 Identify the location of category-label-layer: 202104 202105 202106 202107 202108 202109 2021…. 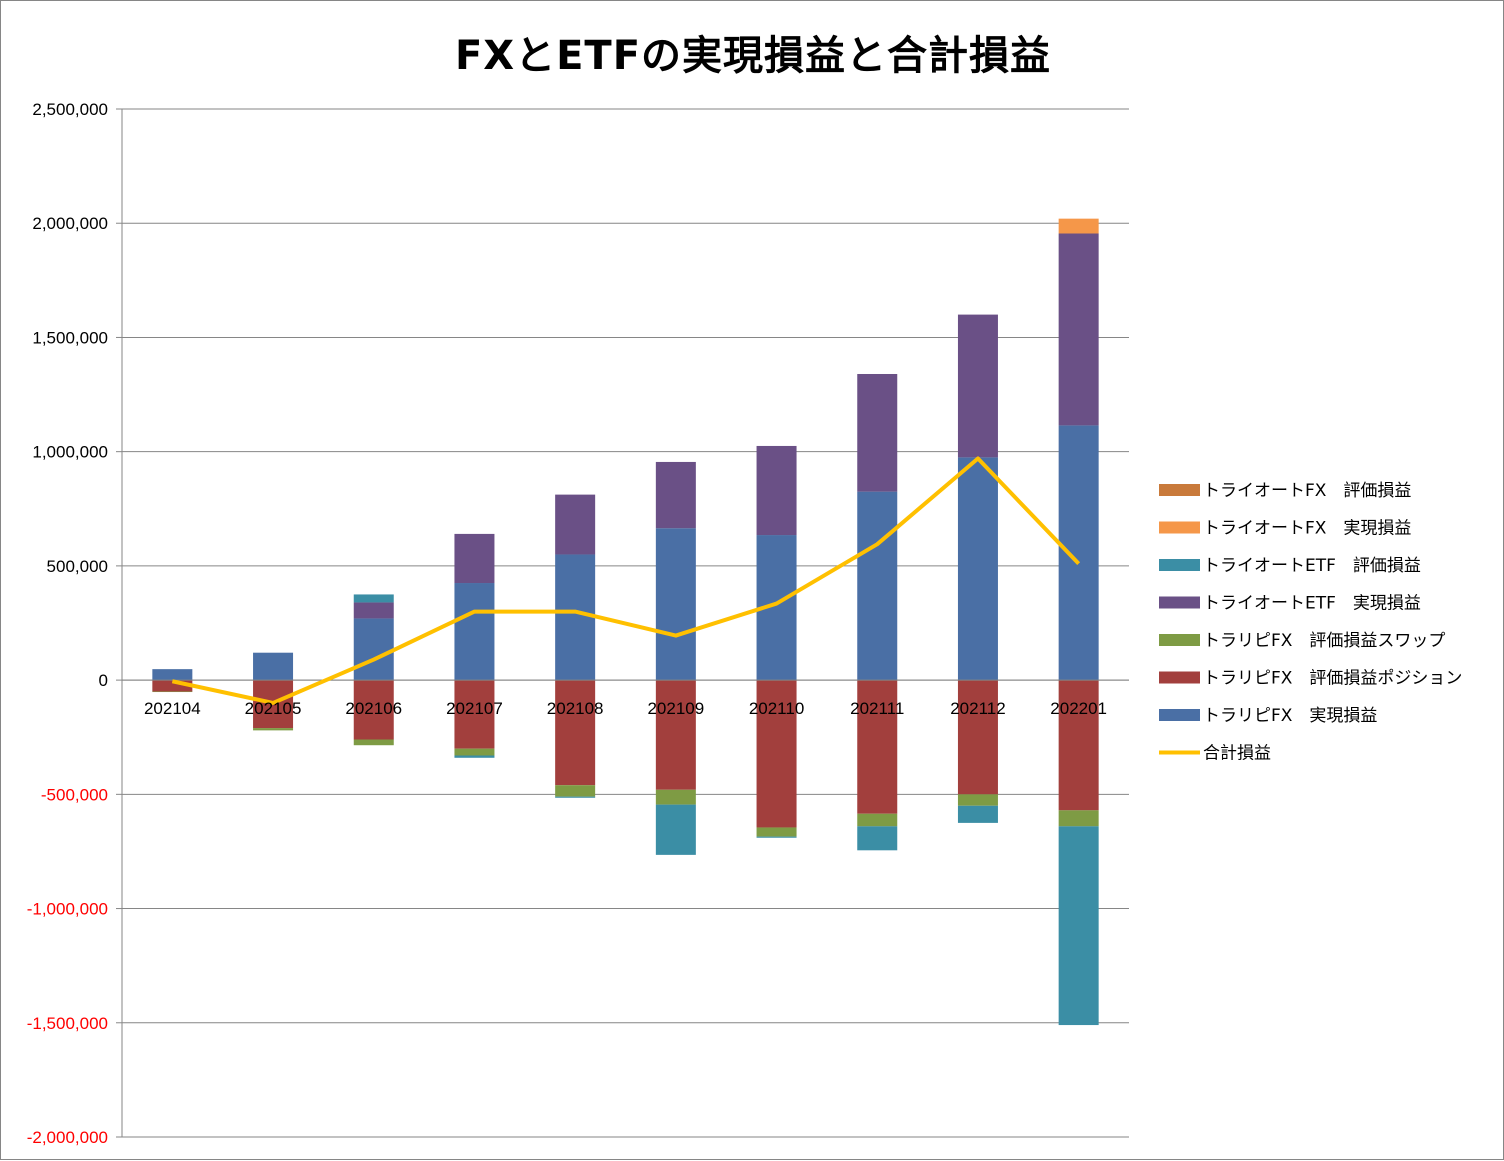
(625, 708).